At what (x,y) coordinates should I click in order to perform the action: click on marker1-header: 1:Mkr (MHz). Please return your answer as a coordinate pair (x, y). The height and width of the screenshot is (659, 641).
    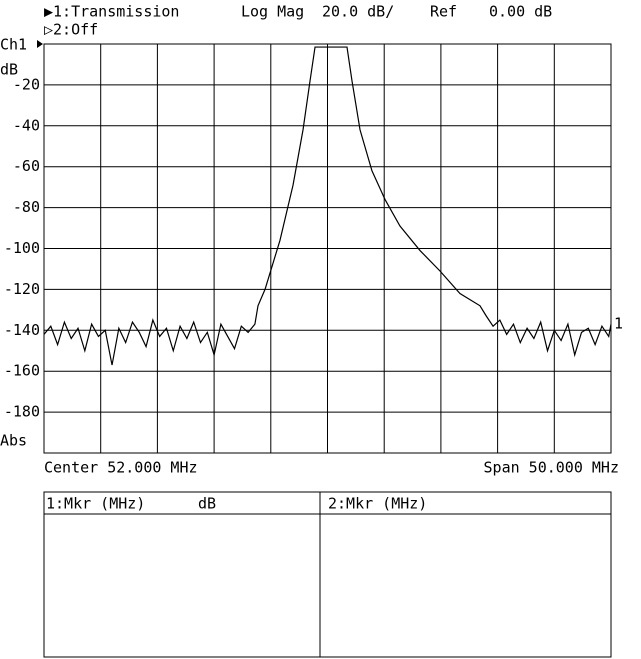
    Looking at the image, I should click on (95, 504).